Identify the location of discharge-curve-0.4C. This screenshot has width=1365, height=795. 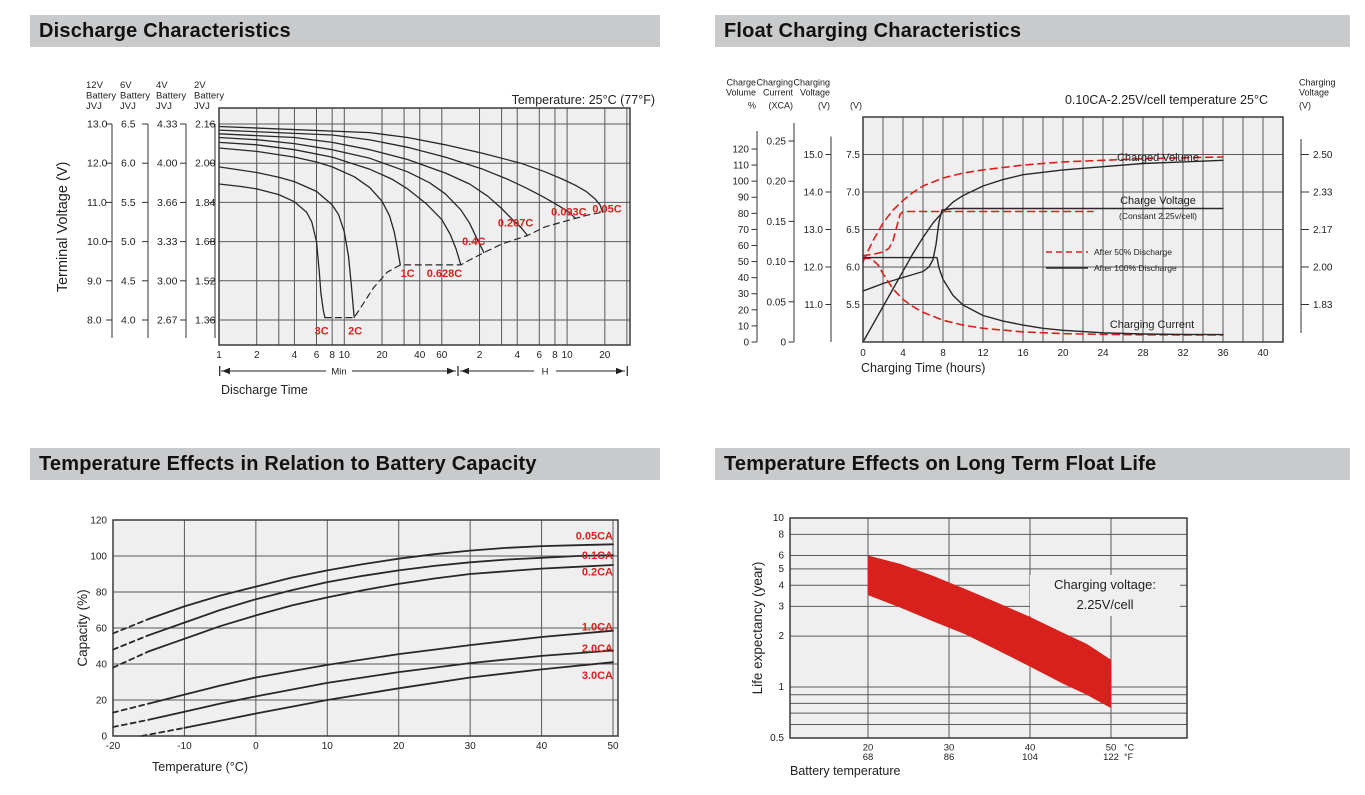
(351, 195).